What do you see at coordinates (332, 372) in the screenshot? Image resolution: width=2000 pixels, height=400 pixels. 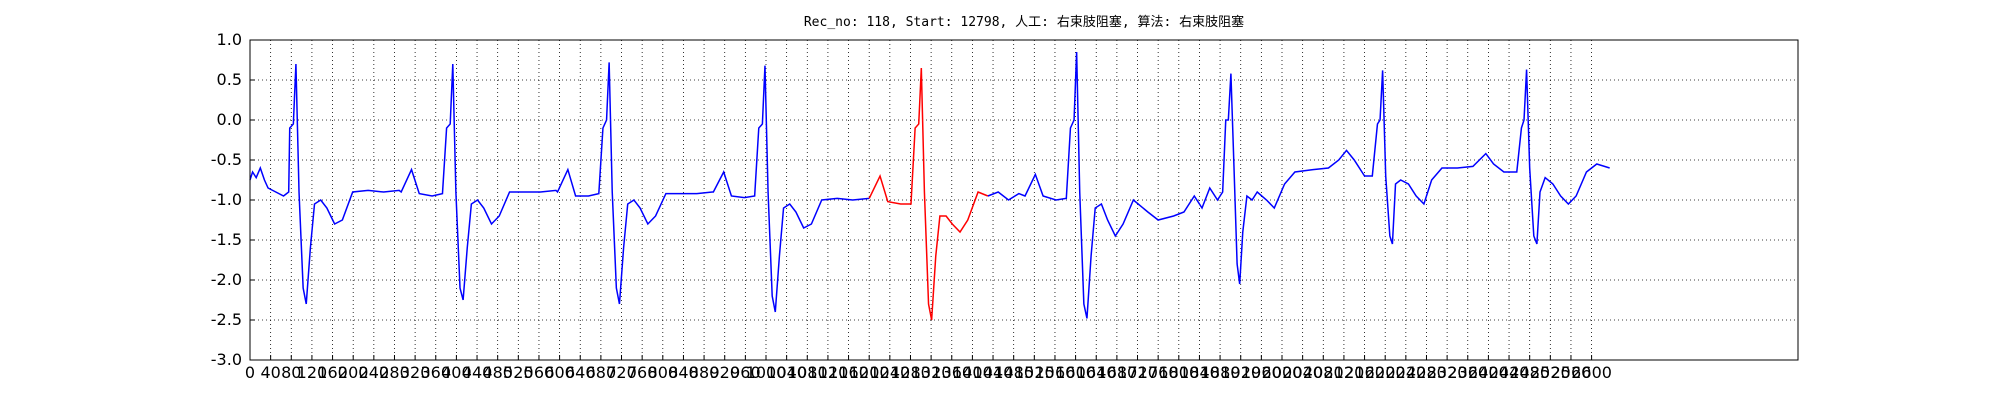 I see `x-tick-label: 160` at bounding box center [332, 372].